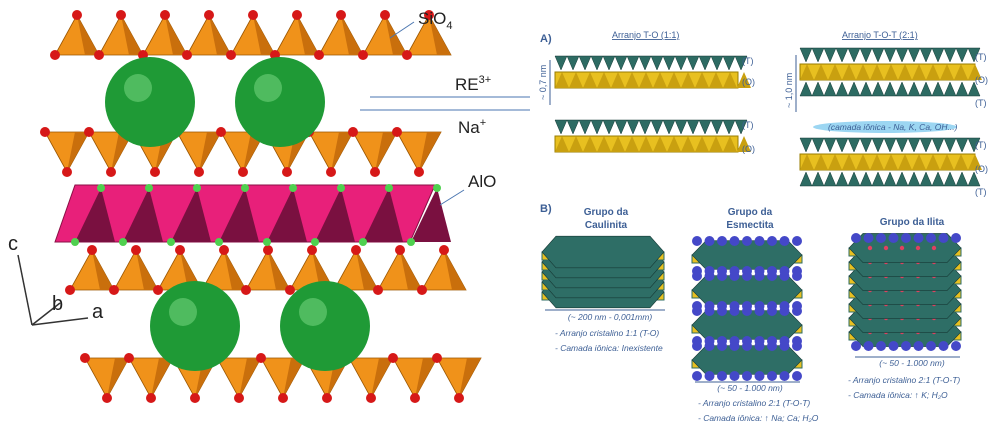 The width and height of the screenshot is (989, 428). Describe the element at coordinates (645, 35) in the screenshot. I see `panel-title: Arranjo T-O (1:1)` at that location.